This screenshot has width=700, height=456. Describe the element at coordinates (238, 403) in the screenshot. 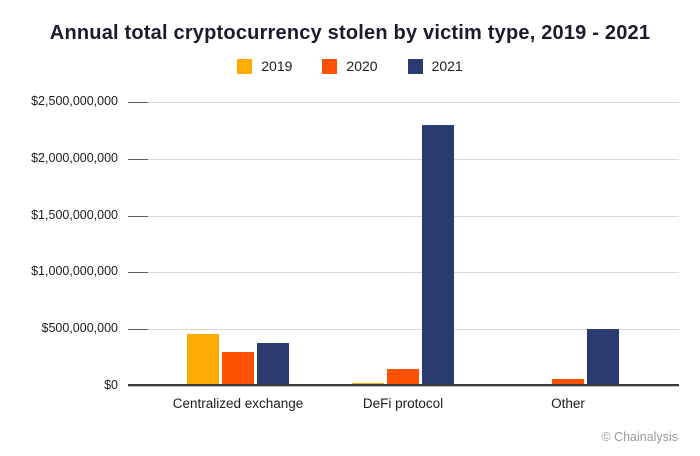

I see `x-axis-label-centralized-exchange: Centralized exchange` at that location.